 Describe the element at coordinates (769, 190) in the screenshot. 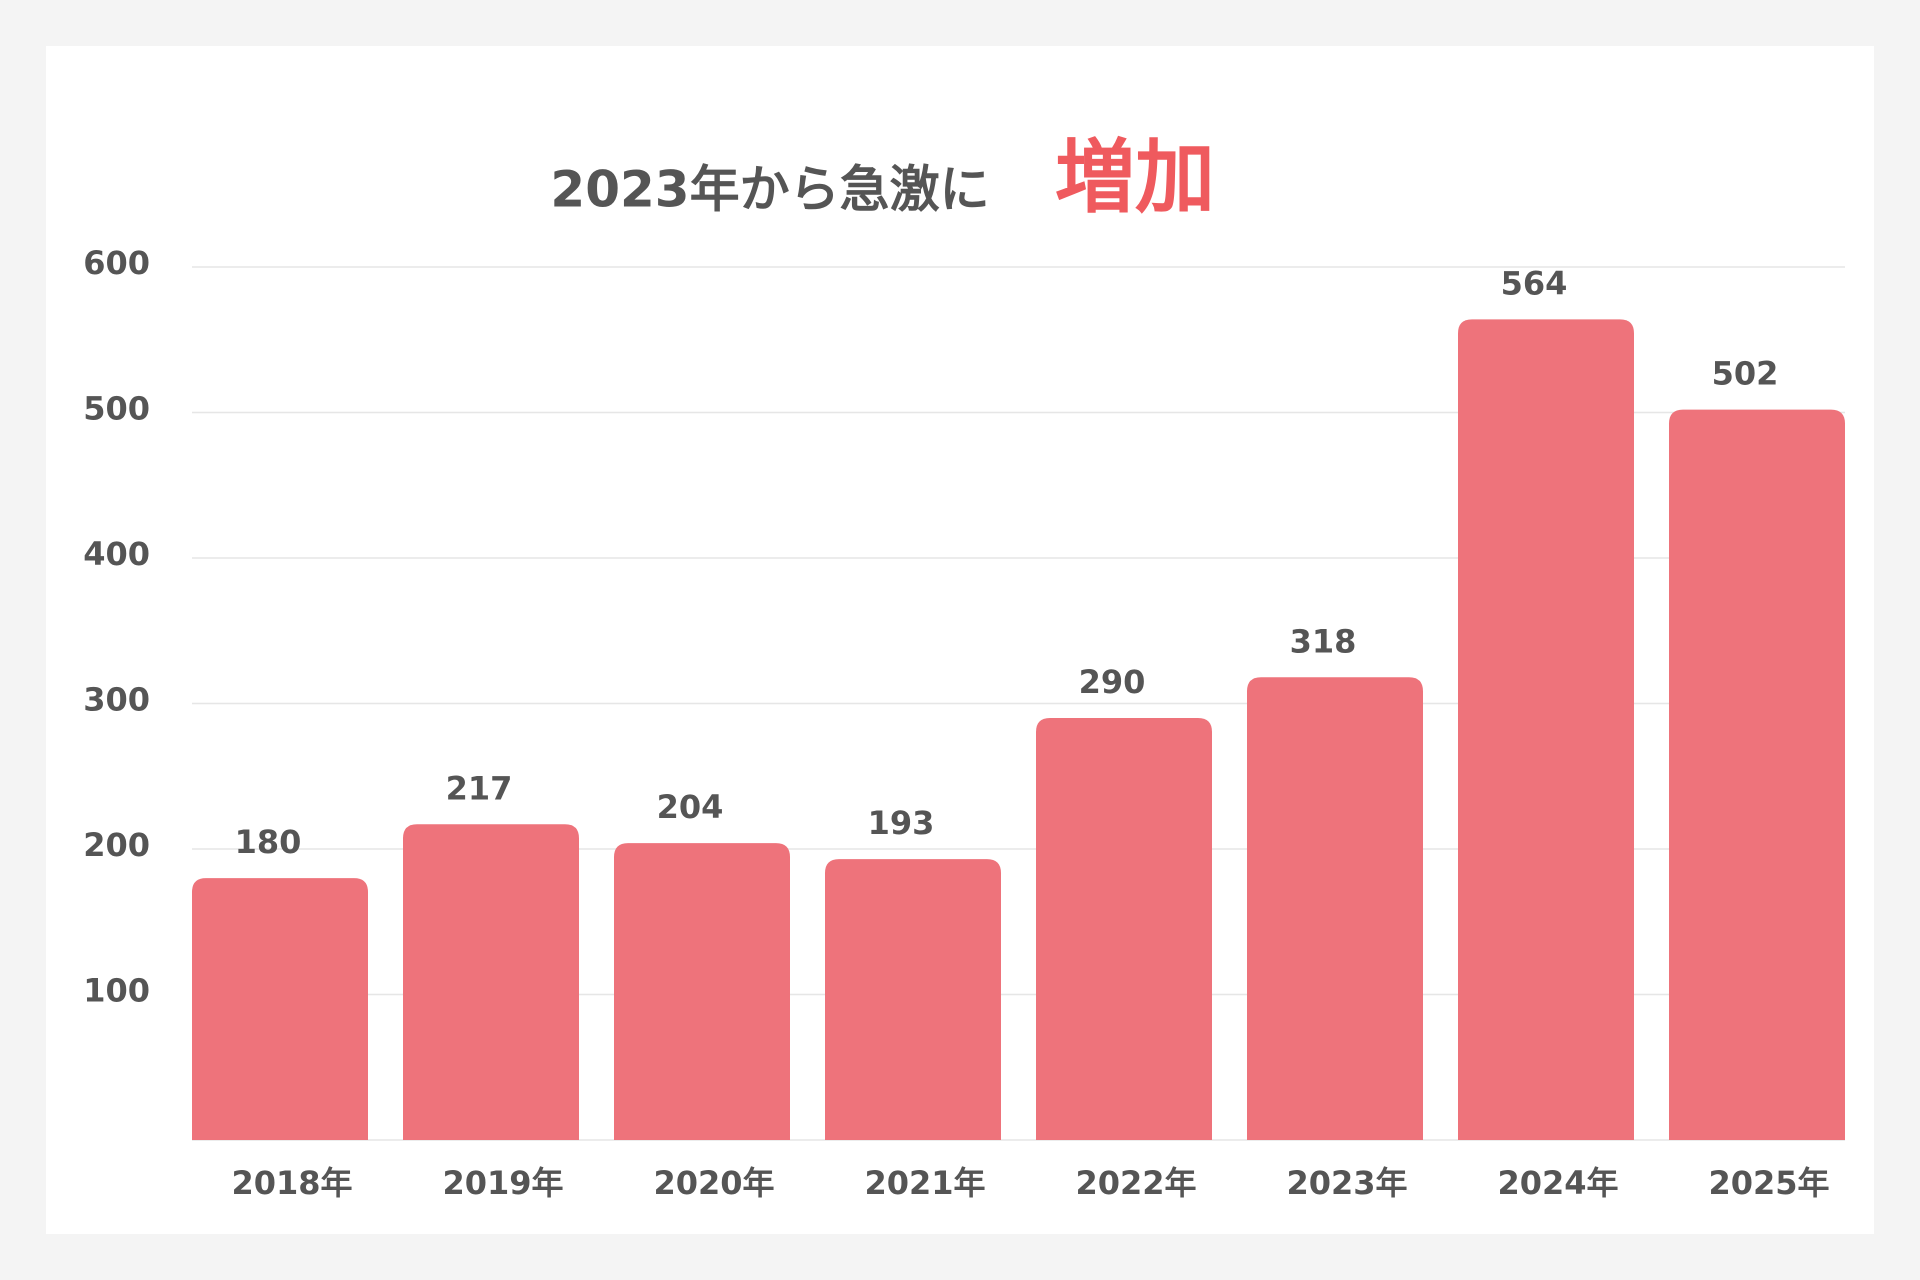

I see `chart-title: 2023年から急激に` at that location.